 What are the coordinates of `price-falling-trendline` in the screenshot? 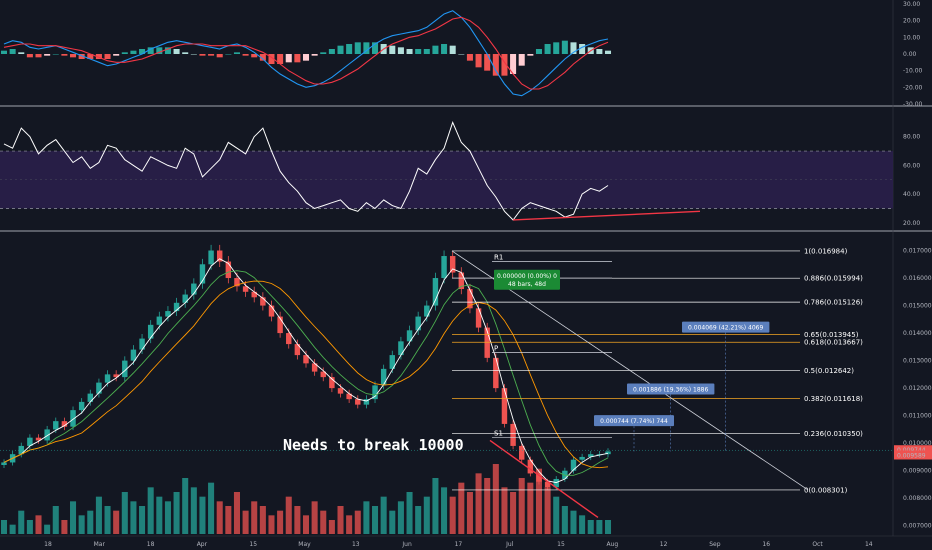 It's located at (544, 479).